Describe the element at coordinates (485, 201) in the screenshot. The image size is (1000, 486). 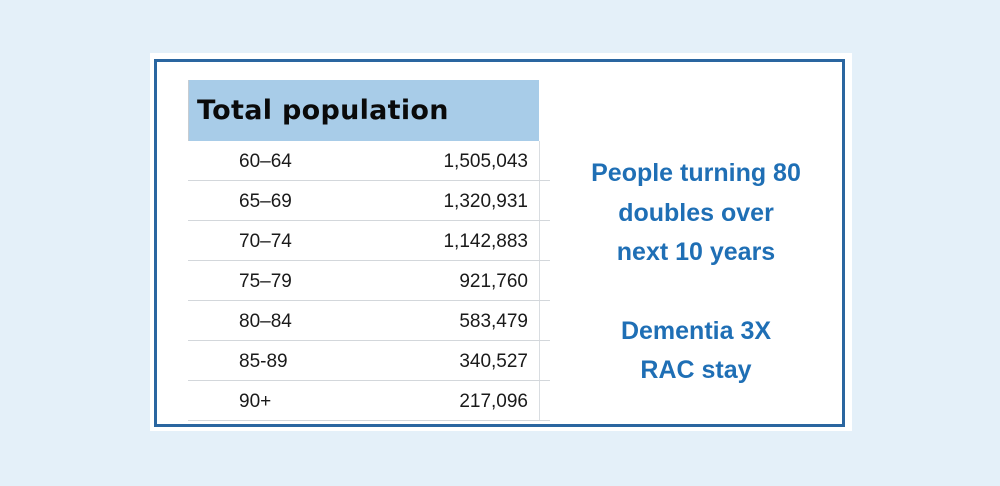
I see `population-cell: 1,320,931` at that location.